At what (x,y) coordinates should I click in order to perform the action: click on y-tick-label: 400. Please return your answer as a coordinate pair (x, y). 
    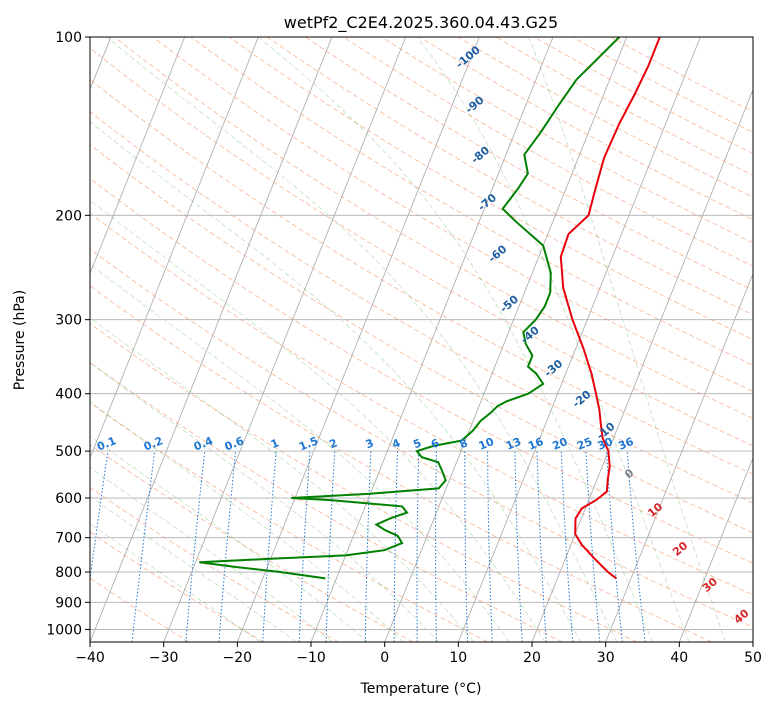
    Looking at the image, I should click on (68, 395).